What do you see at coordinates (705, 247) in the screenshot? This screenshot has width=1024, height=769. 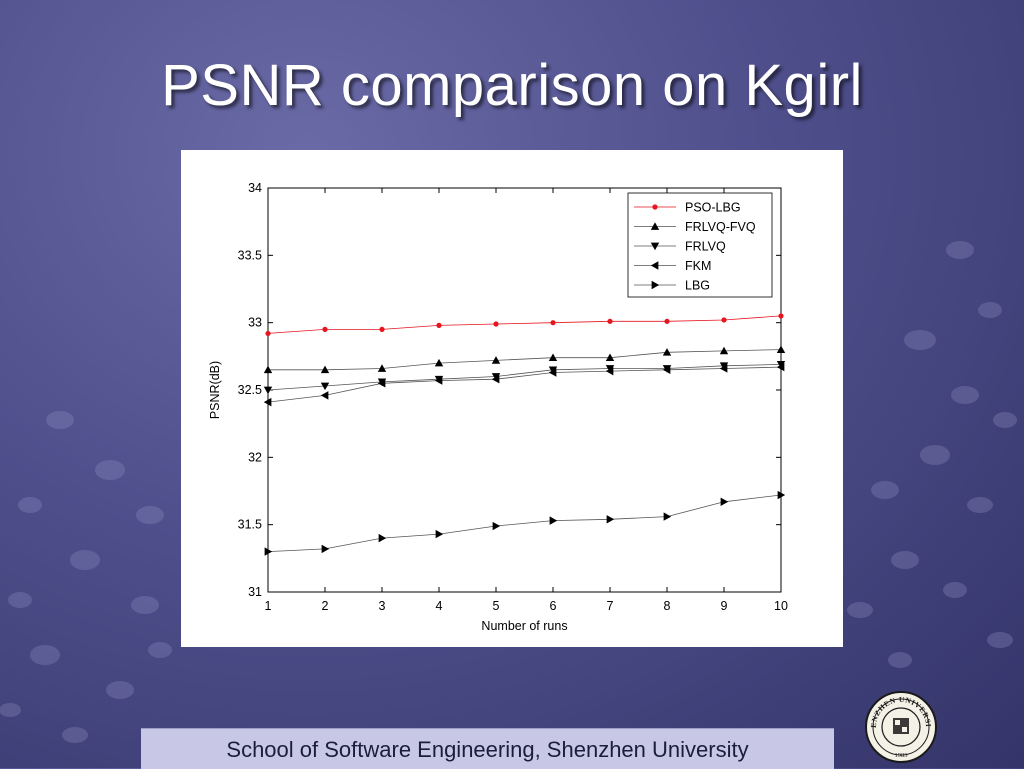 I see `legend-label-frlvq: FRLVQ` at bounding box center [705, 247].